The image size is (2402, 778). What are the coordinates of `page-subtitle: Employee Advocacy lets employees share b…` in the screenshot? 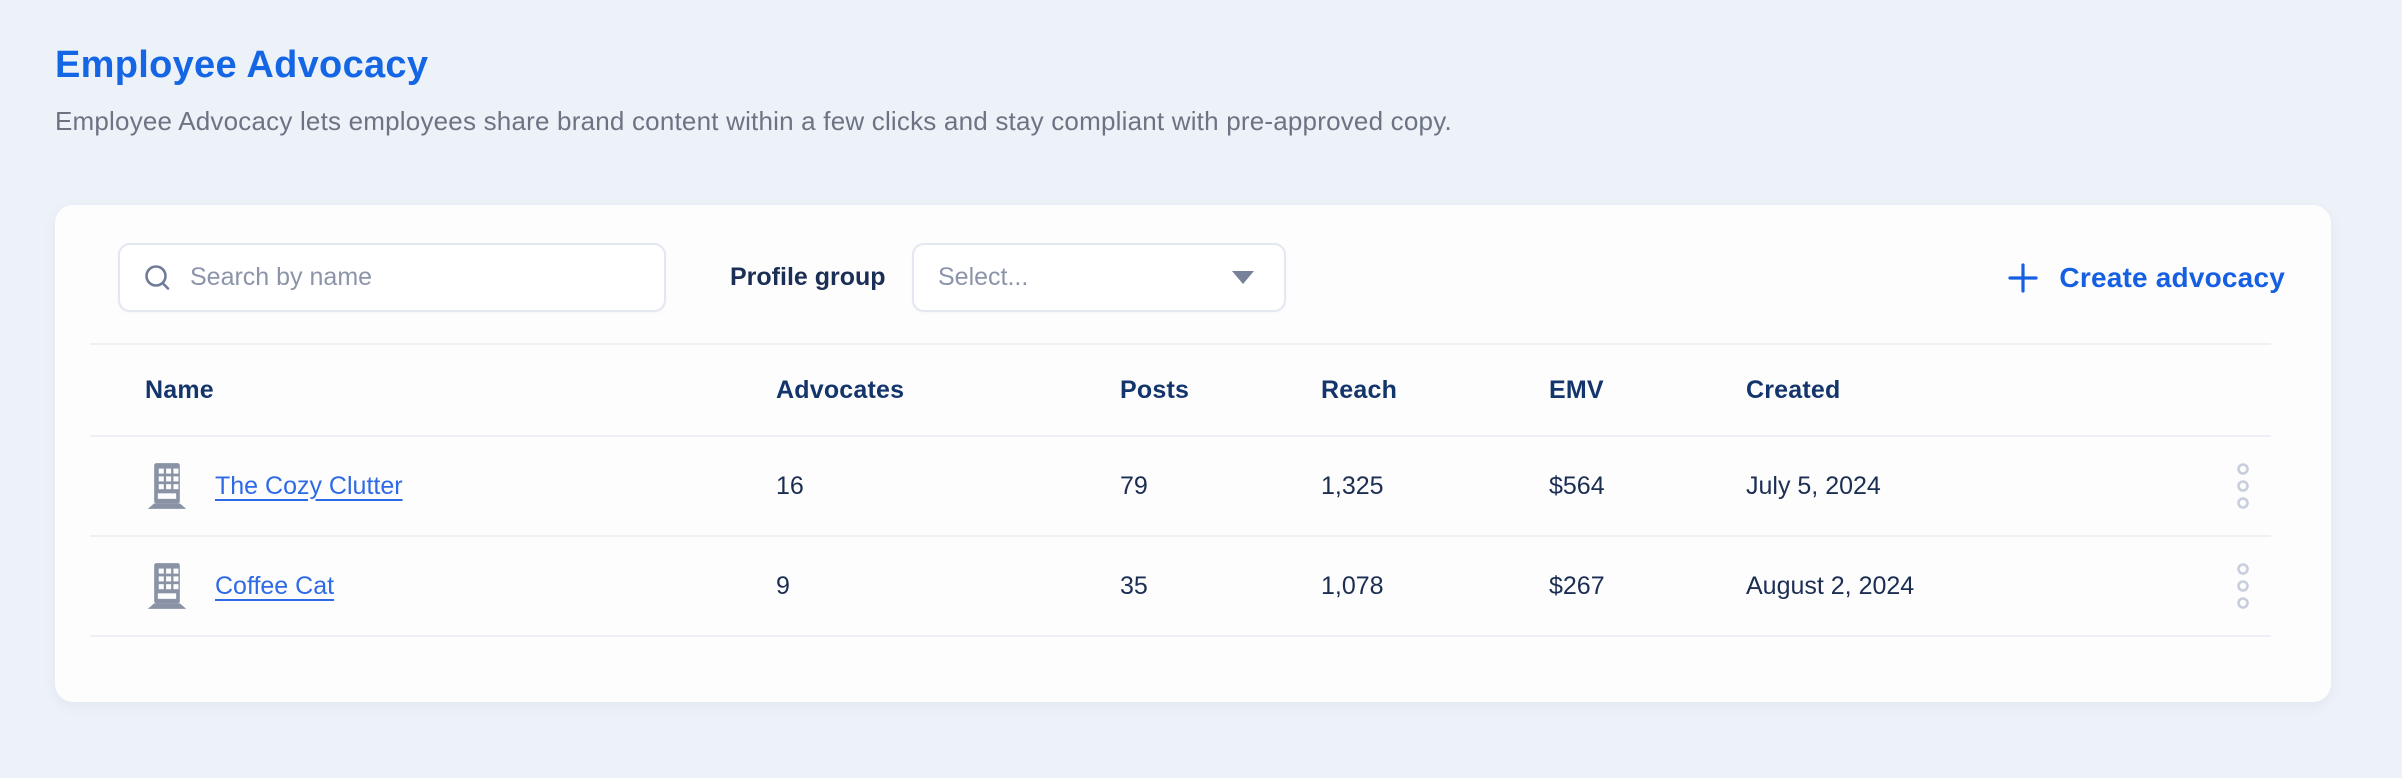 It's located at (753, 121).